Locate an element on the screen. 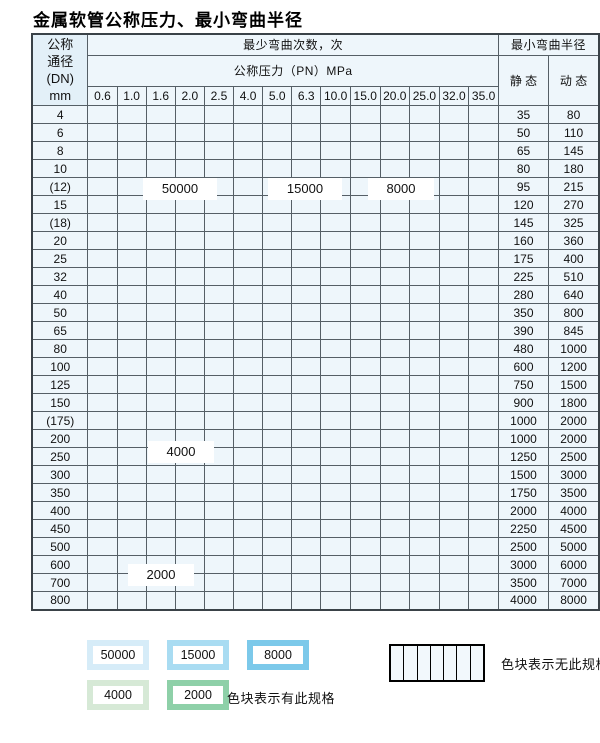  table-row: (18) 145 325 is located at coordinates (315, 222).